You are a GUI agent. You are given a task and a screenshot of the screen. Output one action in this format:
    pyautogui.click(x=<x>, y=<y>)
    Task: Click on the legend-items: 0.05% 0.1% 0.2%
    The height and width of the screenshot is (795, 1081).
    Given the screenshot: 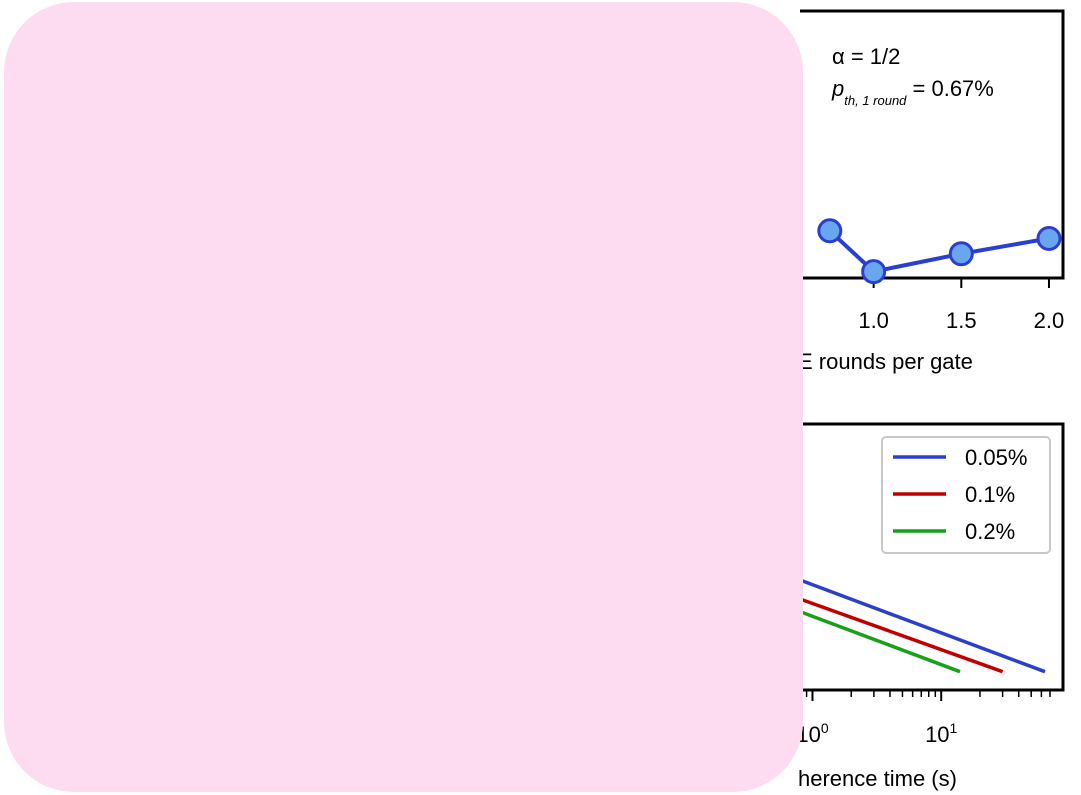 What is the action you would take?
    pyautogui.click(x=960, y=494)
    